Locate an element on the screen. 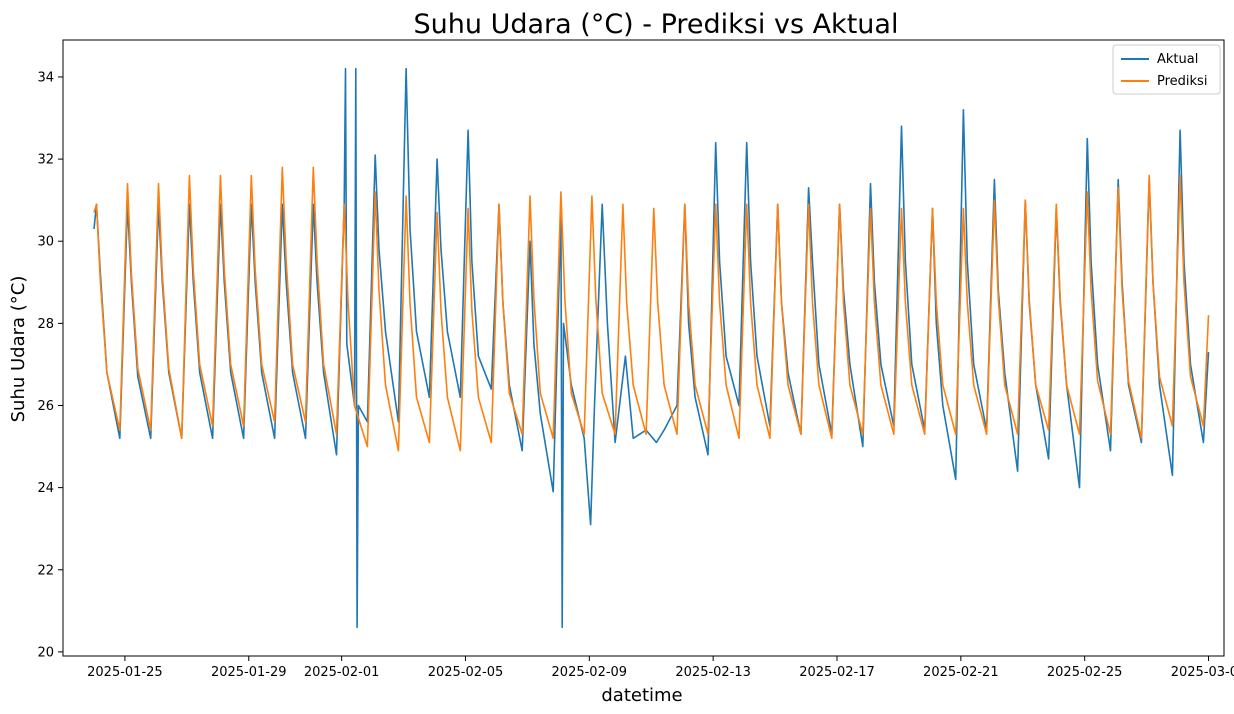 The width and height of the screenshot is (1234, 714). x-tick-label: 2025-01-29 is located at coordinates (249, 672).